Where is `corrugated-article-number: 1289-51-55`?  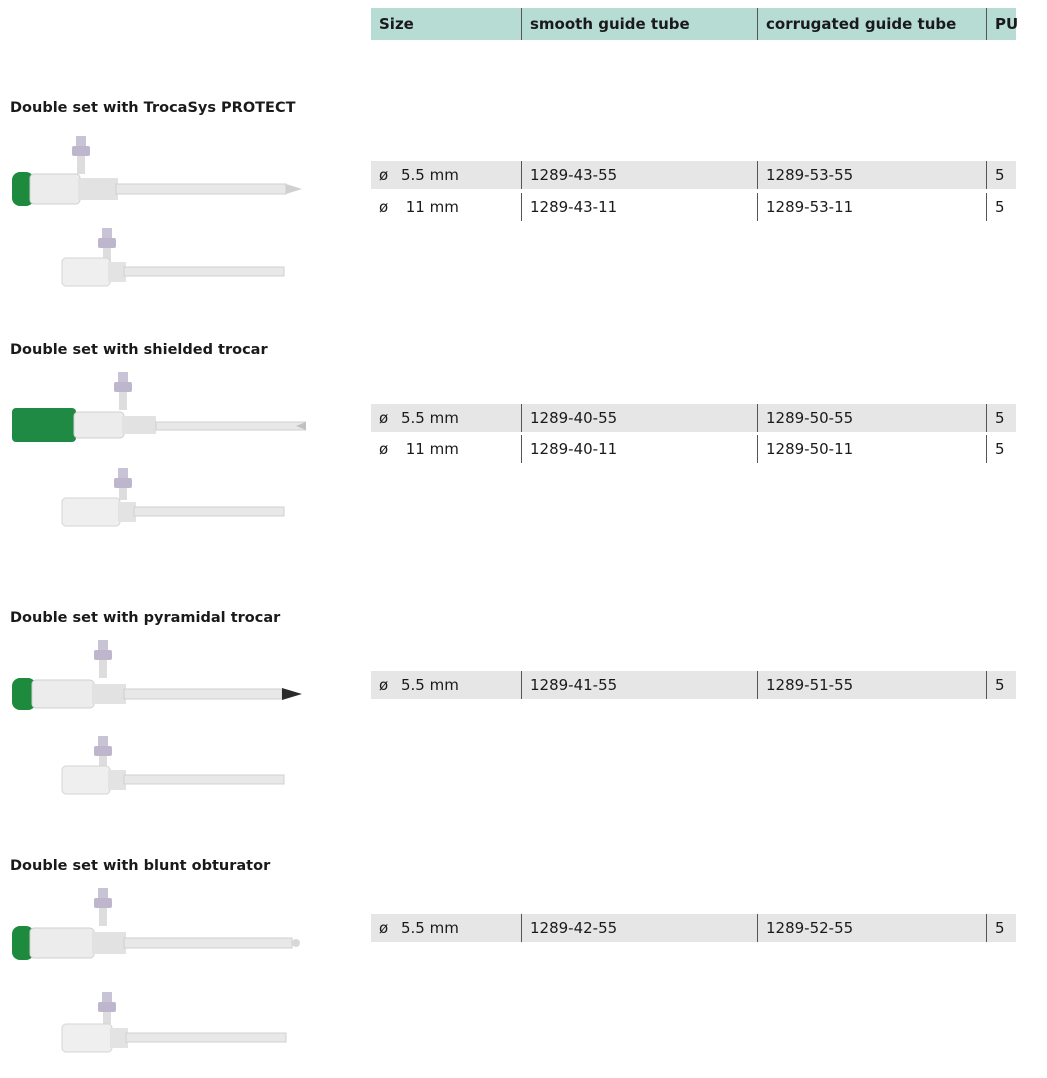
corrugated-article-number: 1289-51-55 is located at coordinates (871, 685).